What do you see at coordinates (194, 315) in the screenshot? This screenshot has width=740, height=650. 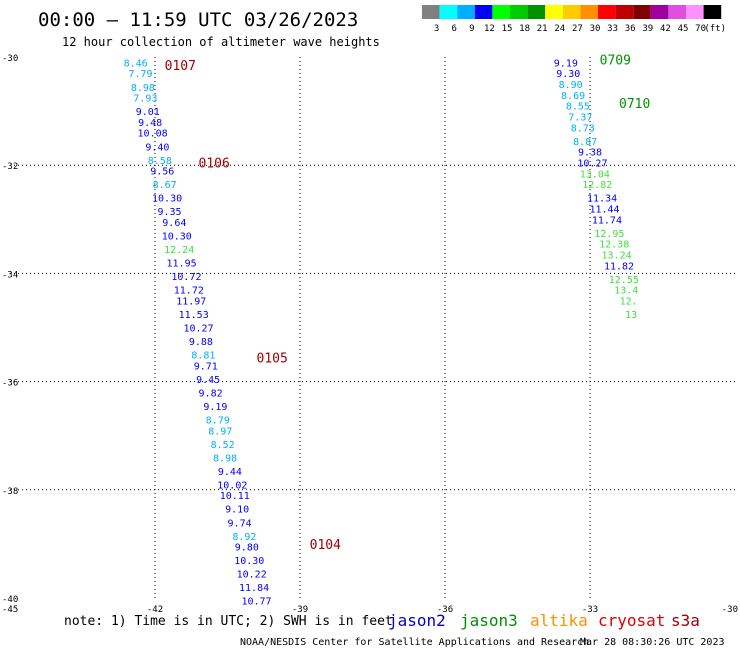 I see `swh-value: 11.53` at bounding box center [194, 315].